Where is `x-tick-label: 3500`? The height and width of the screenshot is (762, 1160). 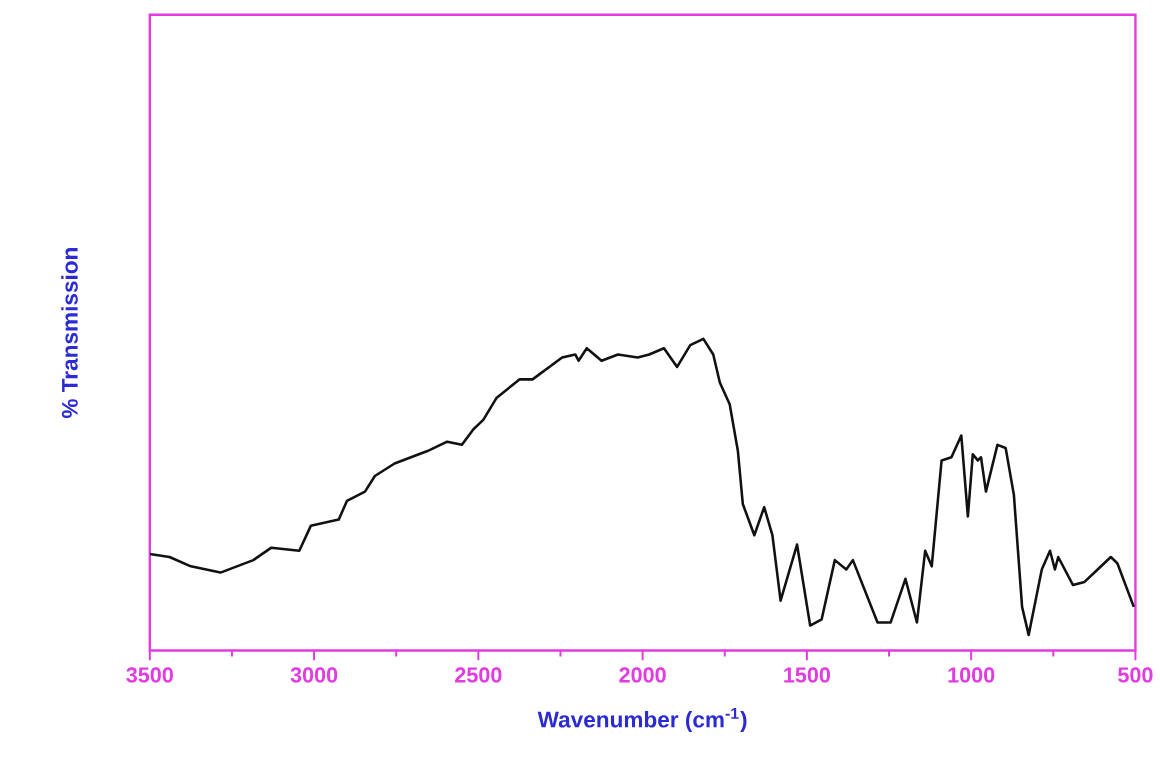 x-tick-label: 3500 is located at coordinates (149, 675).